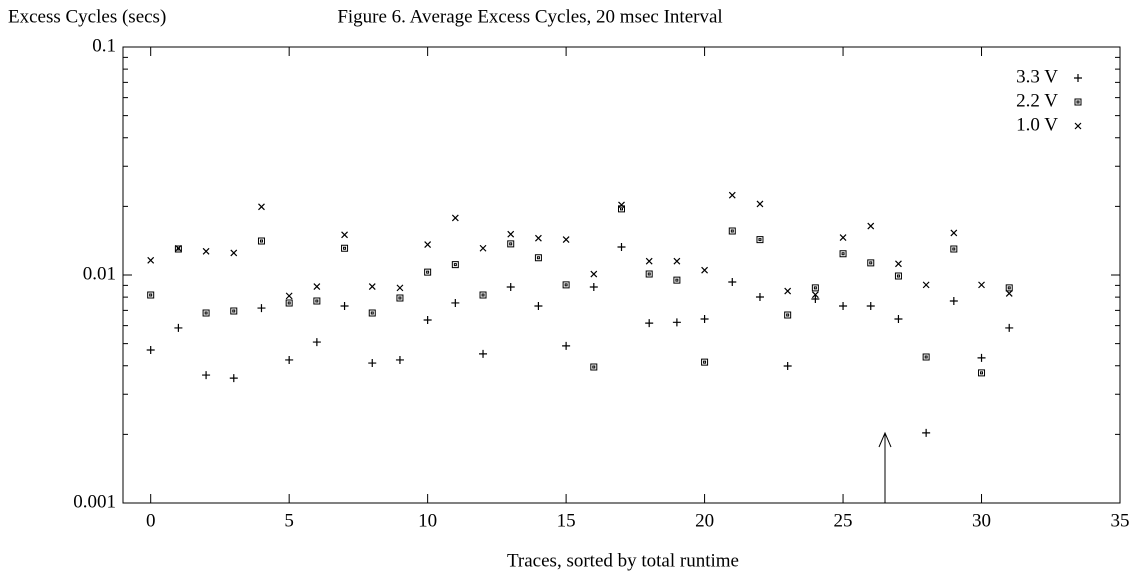  Describe the element at coordinates (566, 520) in the screenshot. I see `x-tick-label: 15` at that location.